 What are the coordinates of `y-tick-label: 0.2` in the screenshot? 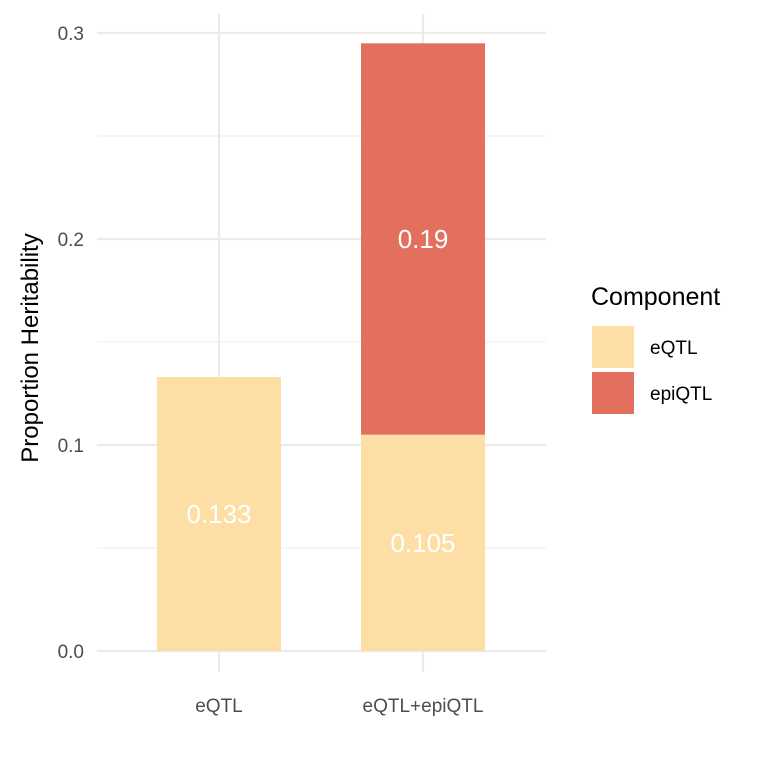 It's located at (71, 240).